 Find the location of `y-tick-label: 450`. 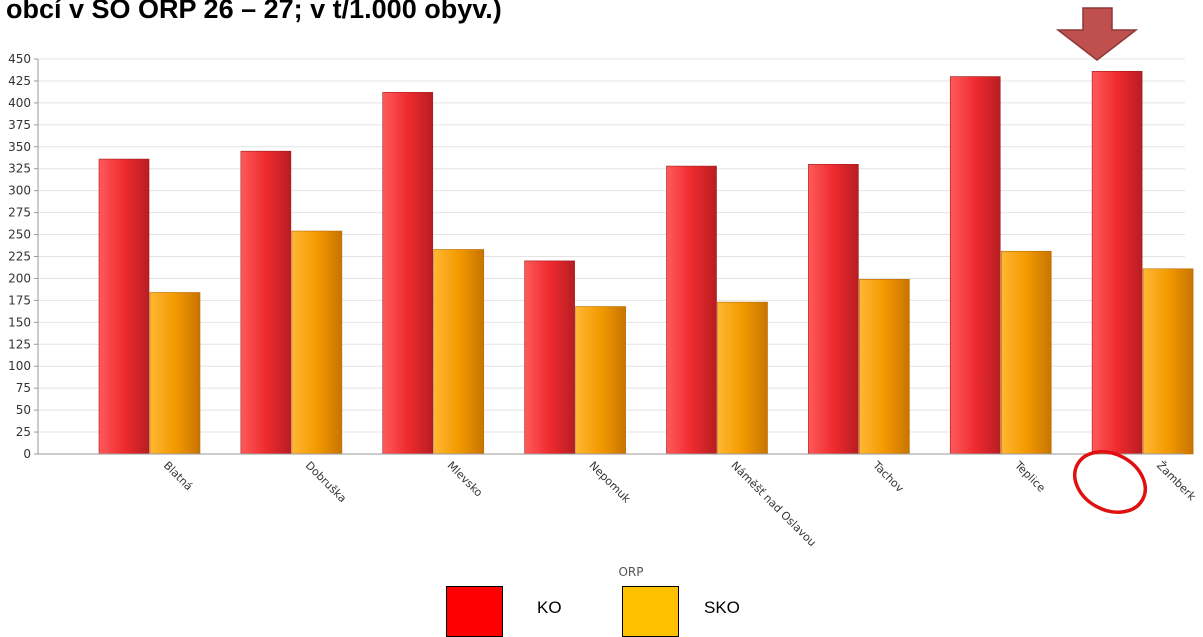

y-tick-label: 450 is located at coordinates (19, 59).